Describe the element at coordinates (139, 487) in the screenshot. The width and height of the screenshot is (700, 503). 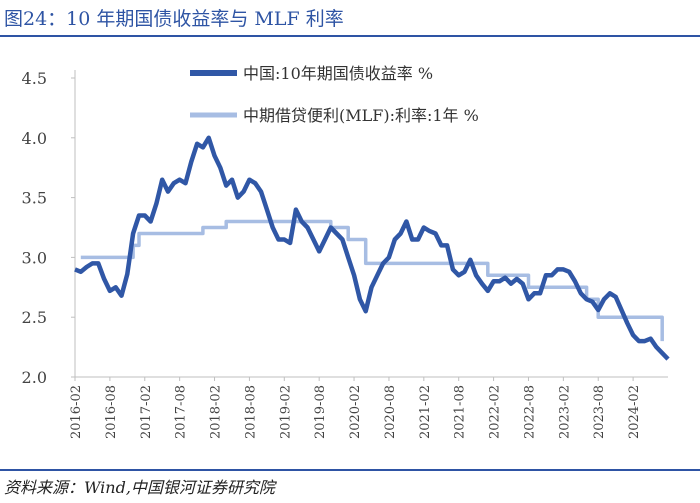
I see `source-note: 资料来源：Wind,中国银河证券研究院` at that location.